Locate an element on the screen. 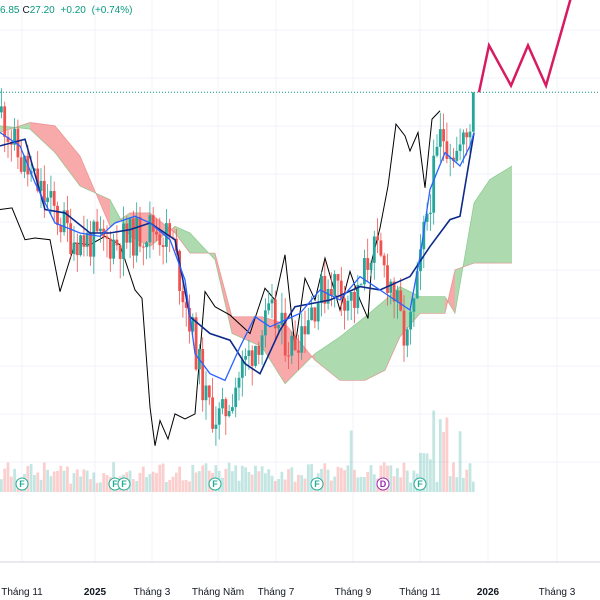  x-tick-label: 2025 is located at coordinates (95, 592).